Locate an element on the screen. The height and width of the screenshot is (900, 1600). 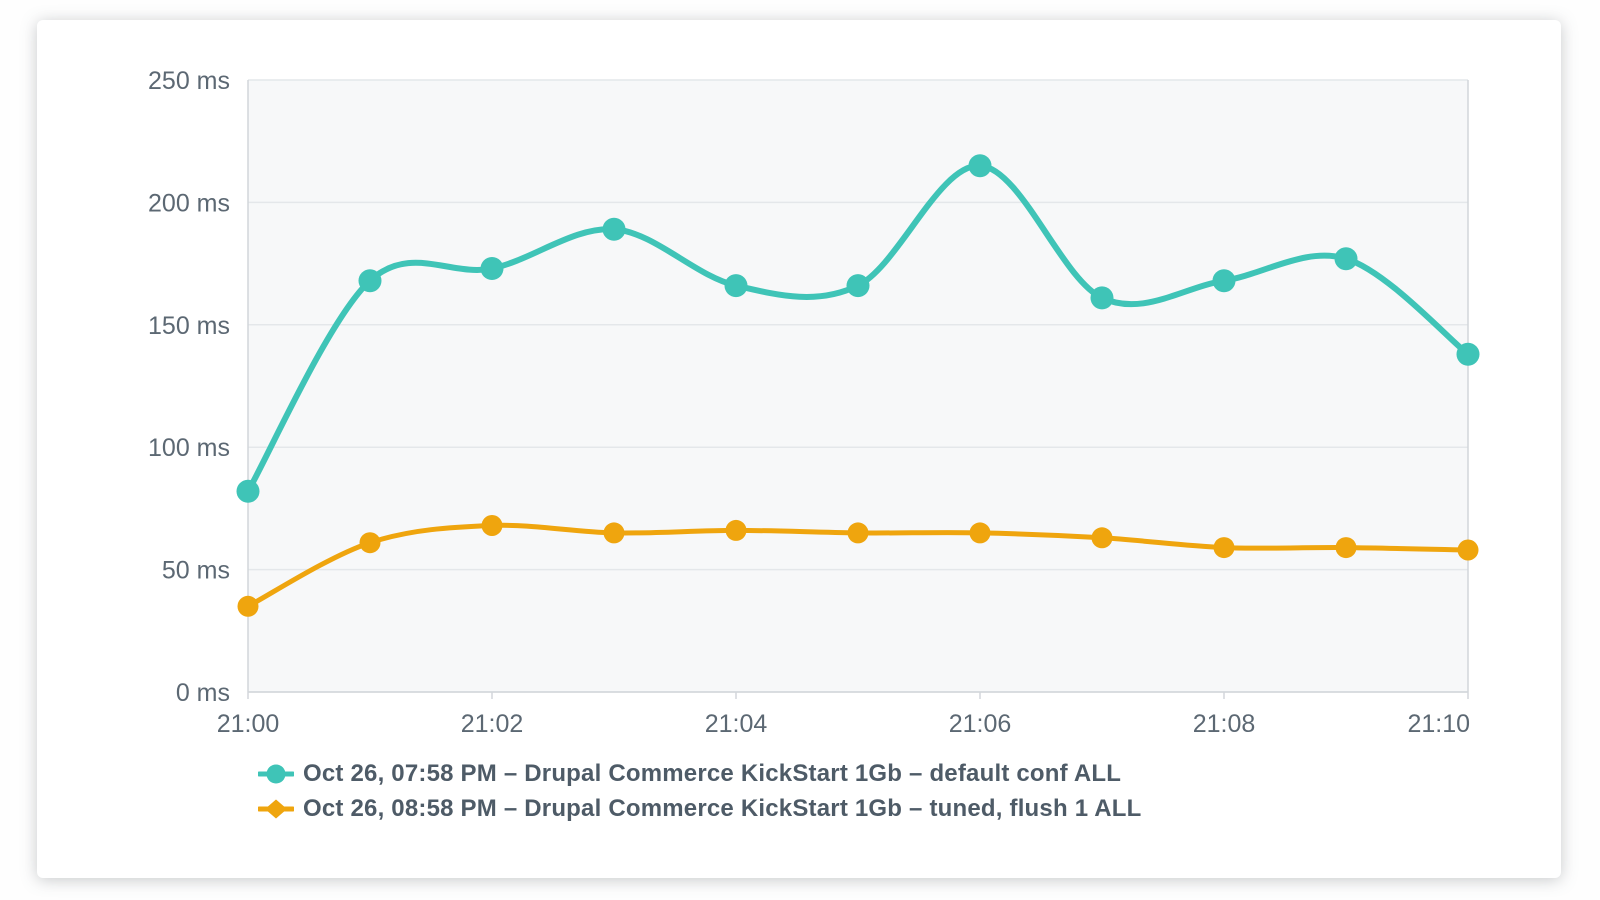
y-axis-tick-label: 100 ms is located at coordinates (189, 448).